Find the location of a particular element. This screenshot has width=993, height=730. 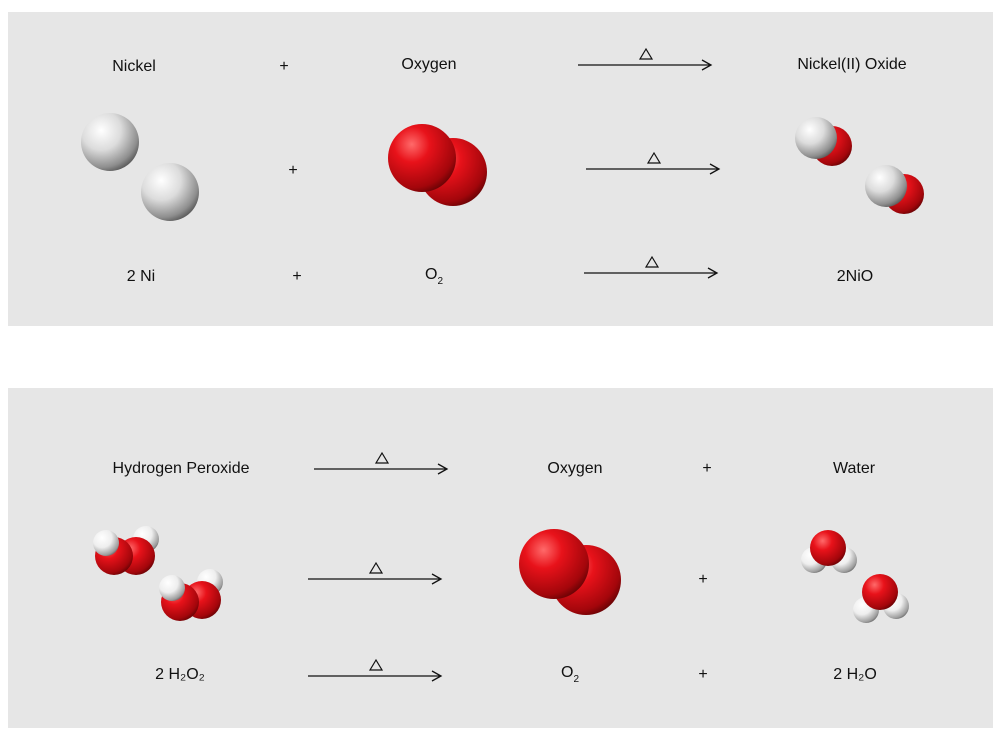

formula-2h2o: 2 H₂O is located at coordinates (855, 674).